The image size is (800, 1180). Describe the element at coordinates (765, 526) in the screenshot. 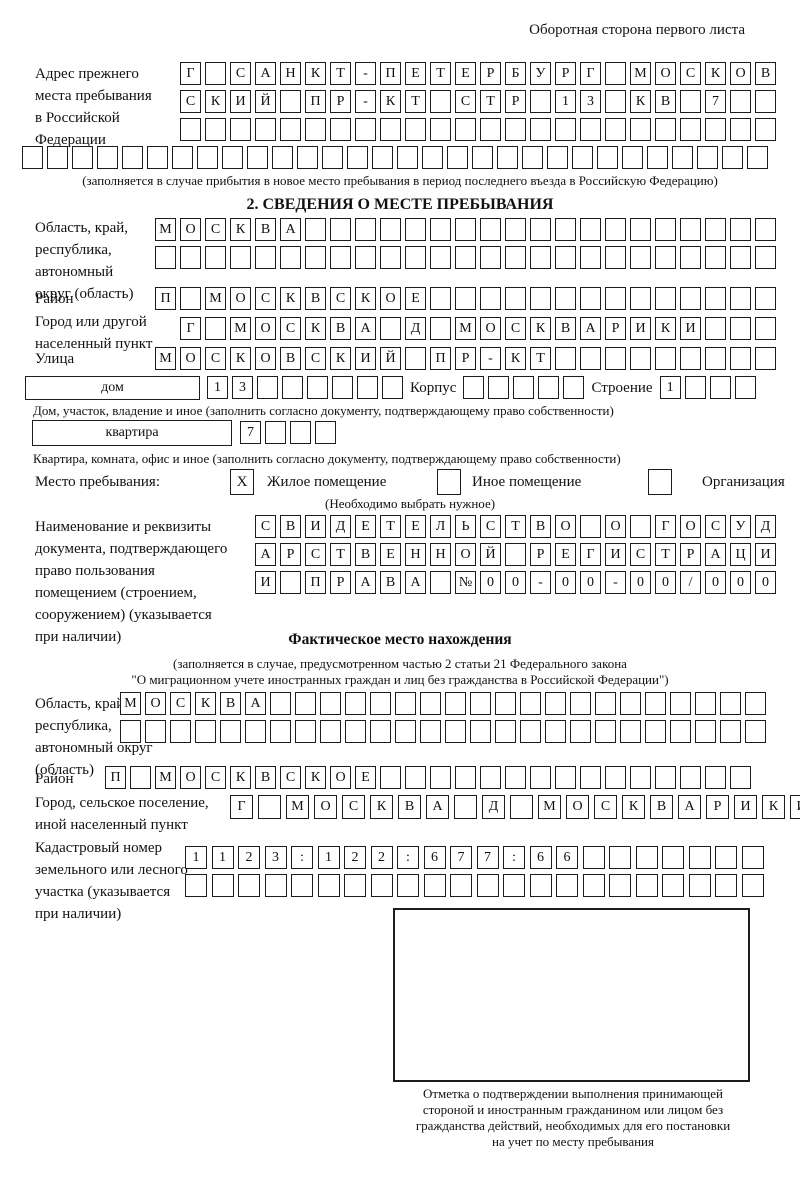

I see `char-cell: Д` at that location.